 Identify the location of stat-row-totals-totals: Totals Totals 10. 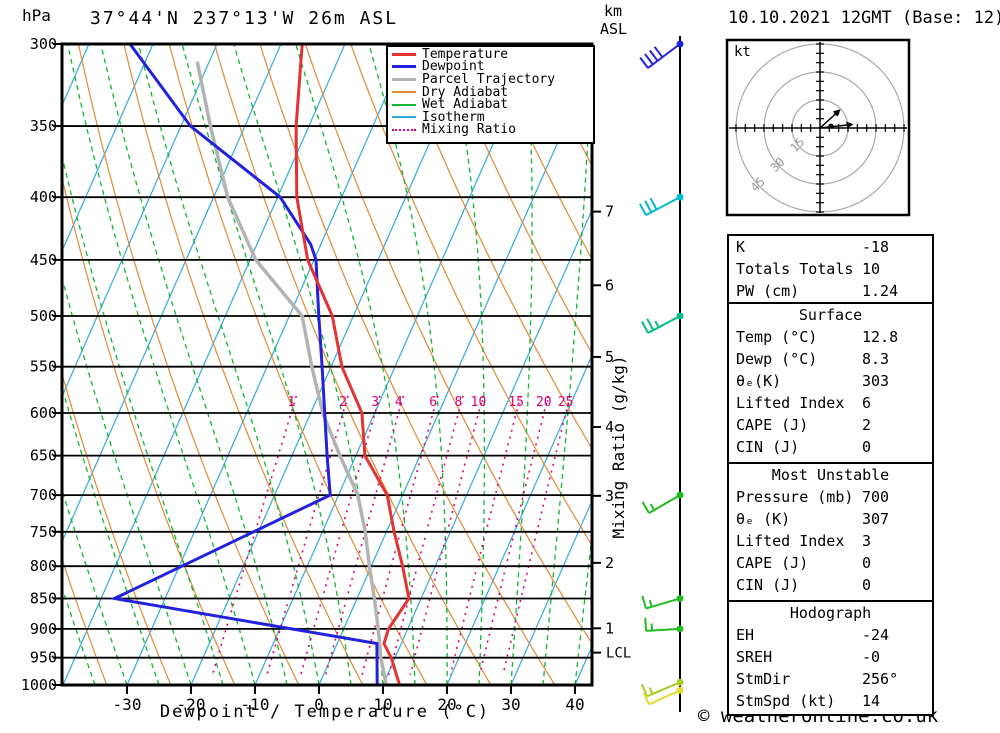
(808, 269).